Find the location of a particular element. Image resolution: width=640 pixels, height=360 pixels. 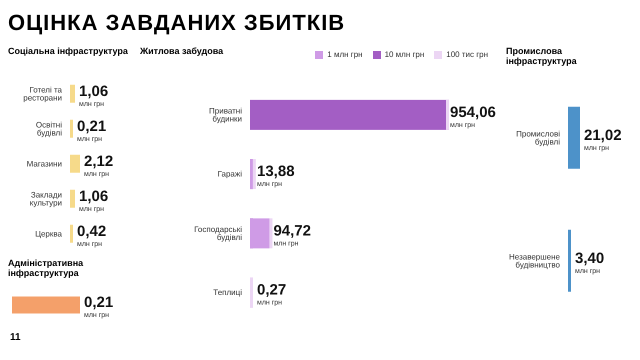

data-label: 2,12 is located at coordinates (99, 161).